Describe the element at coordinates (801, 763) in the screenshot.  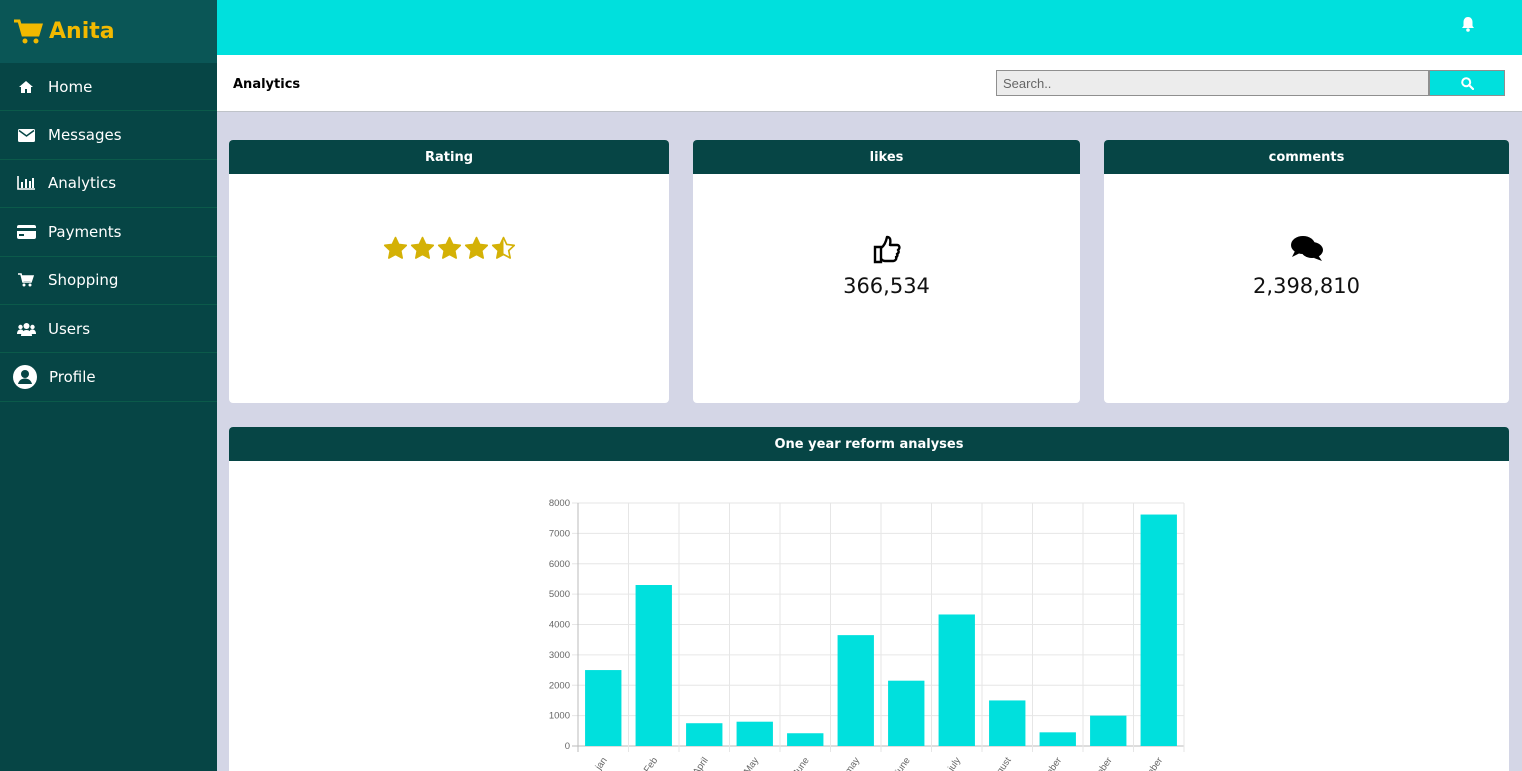
I see `x-tick-label: June` at that location.